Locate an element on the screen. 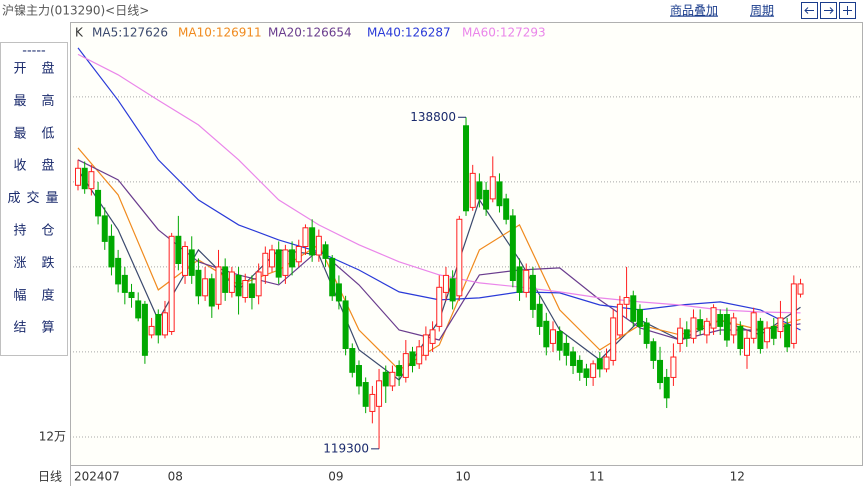 This screenshot has height=486, width=865. legend-entry: MA40:126287 is located at coordinates (409, 33).